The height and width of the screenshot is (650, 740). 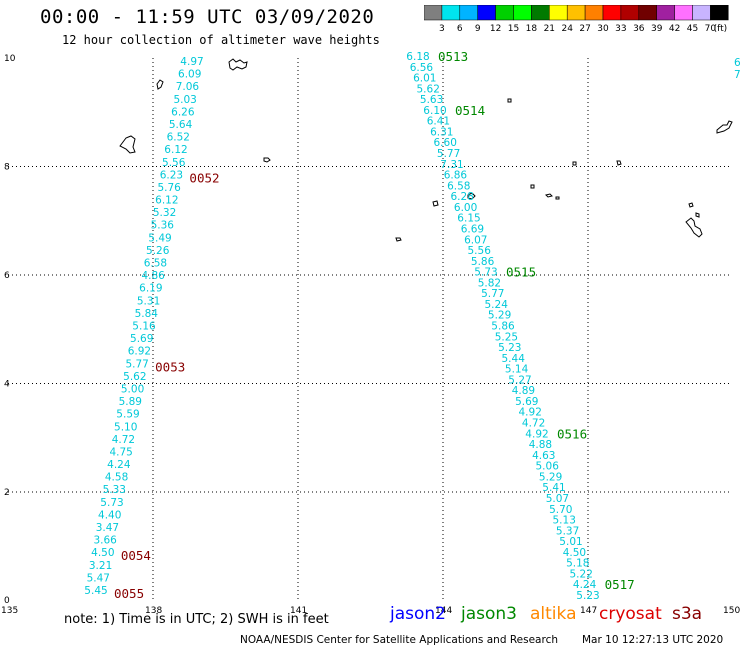 I want to click on swh-value: 5.18, so click(x=577, y=564).